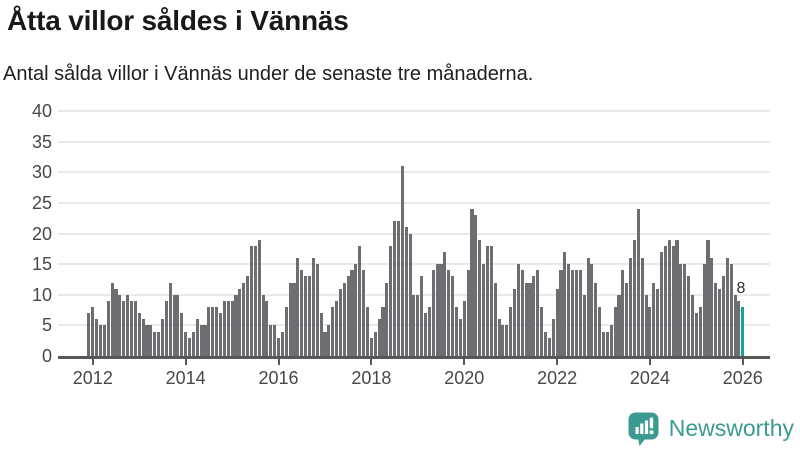 This screenshot has height=450, width=800. Describe the element at coordinates (643, 429) in the screenshot. I see `newsworthy-bubble-icon` at that location.